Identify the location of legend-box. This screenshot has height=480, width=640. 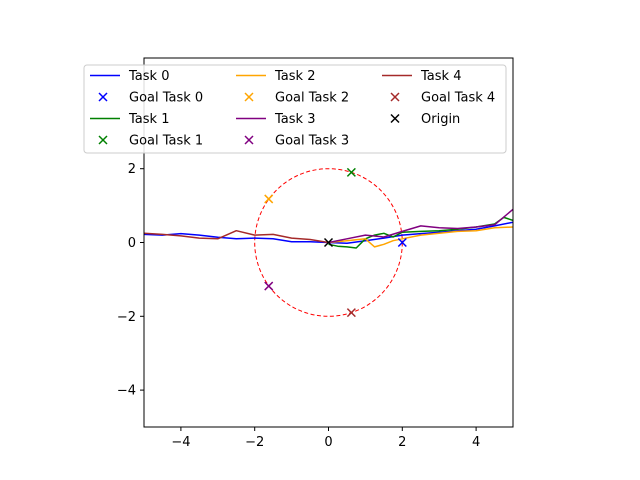
(295, 109).